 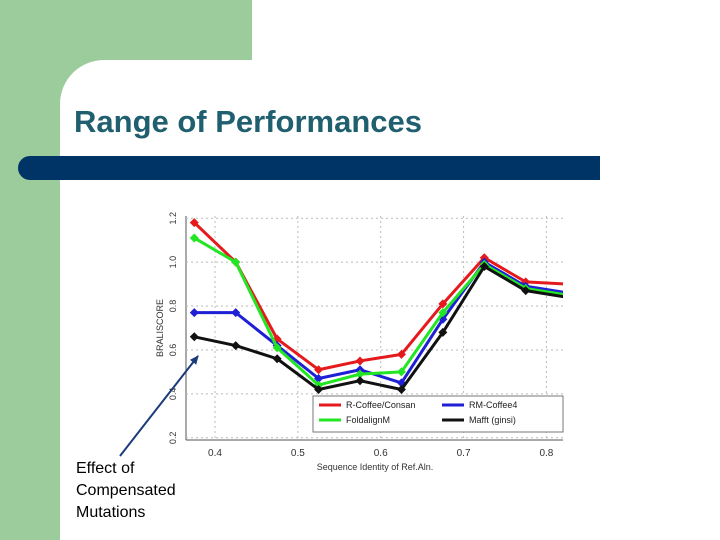 What do you see at coordinates (159, 406) in the screenshot?
I see `annotation-arrow` at bounding box center [159, 406].